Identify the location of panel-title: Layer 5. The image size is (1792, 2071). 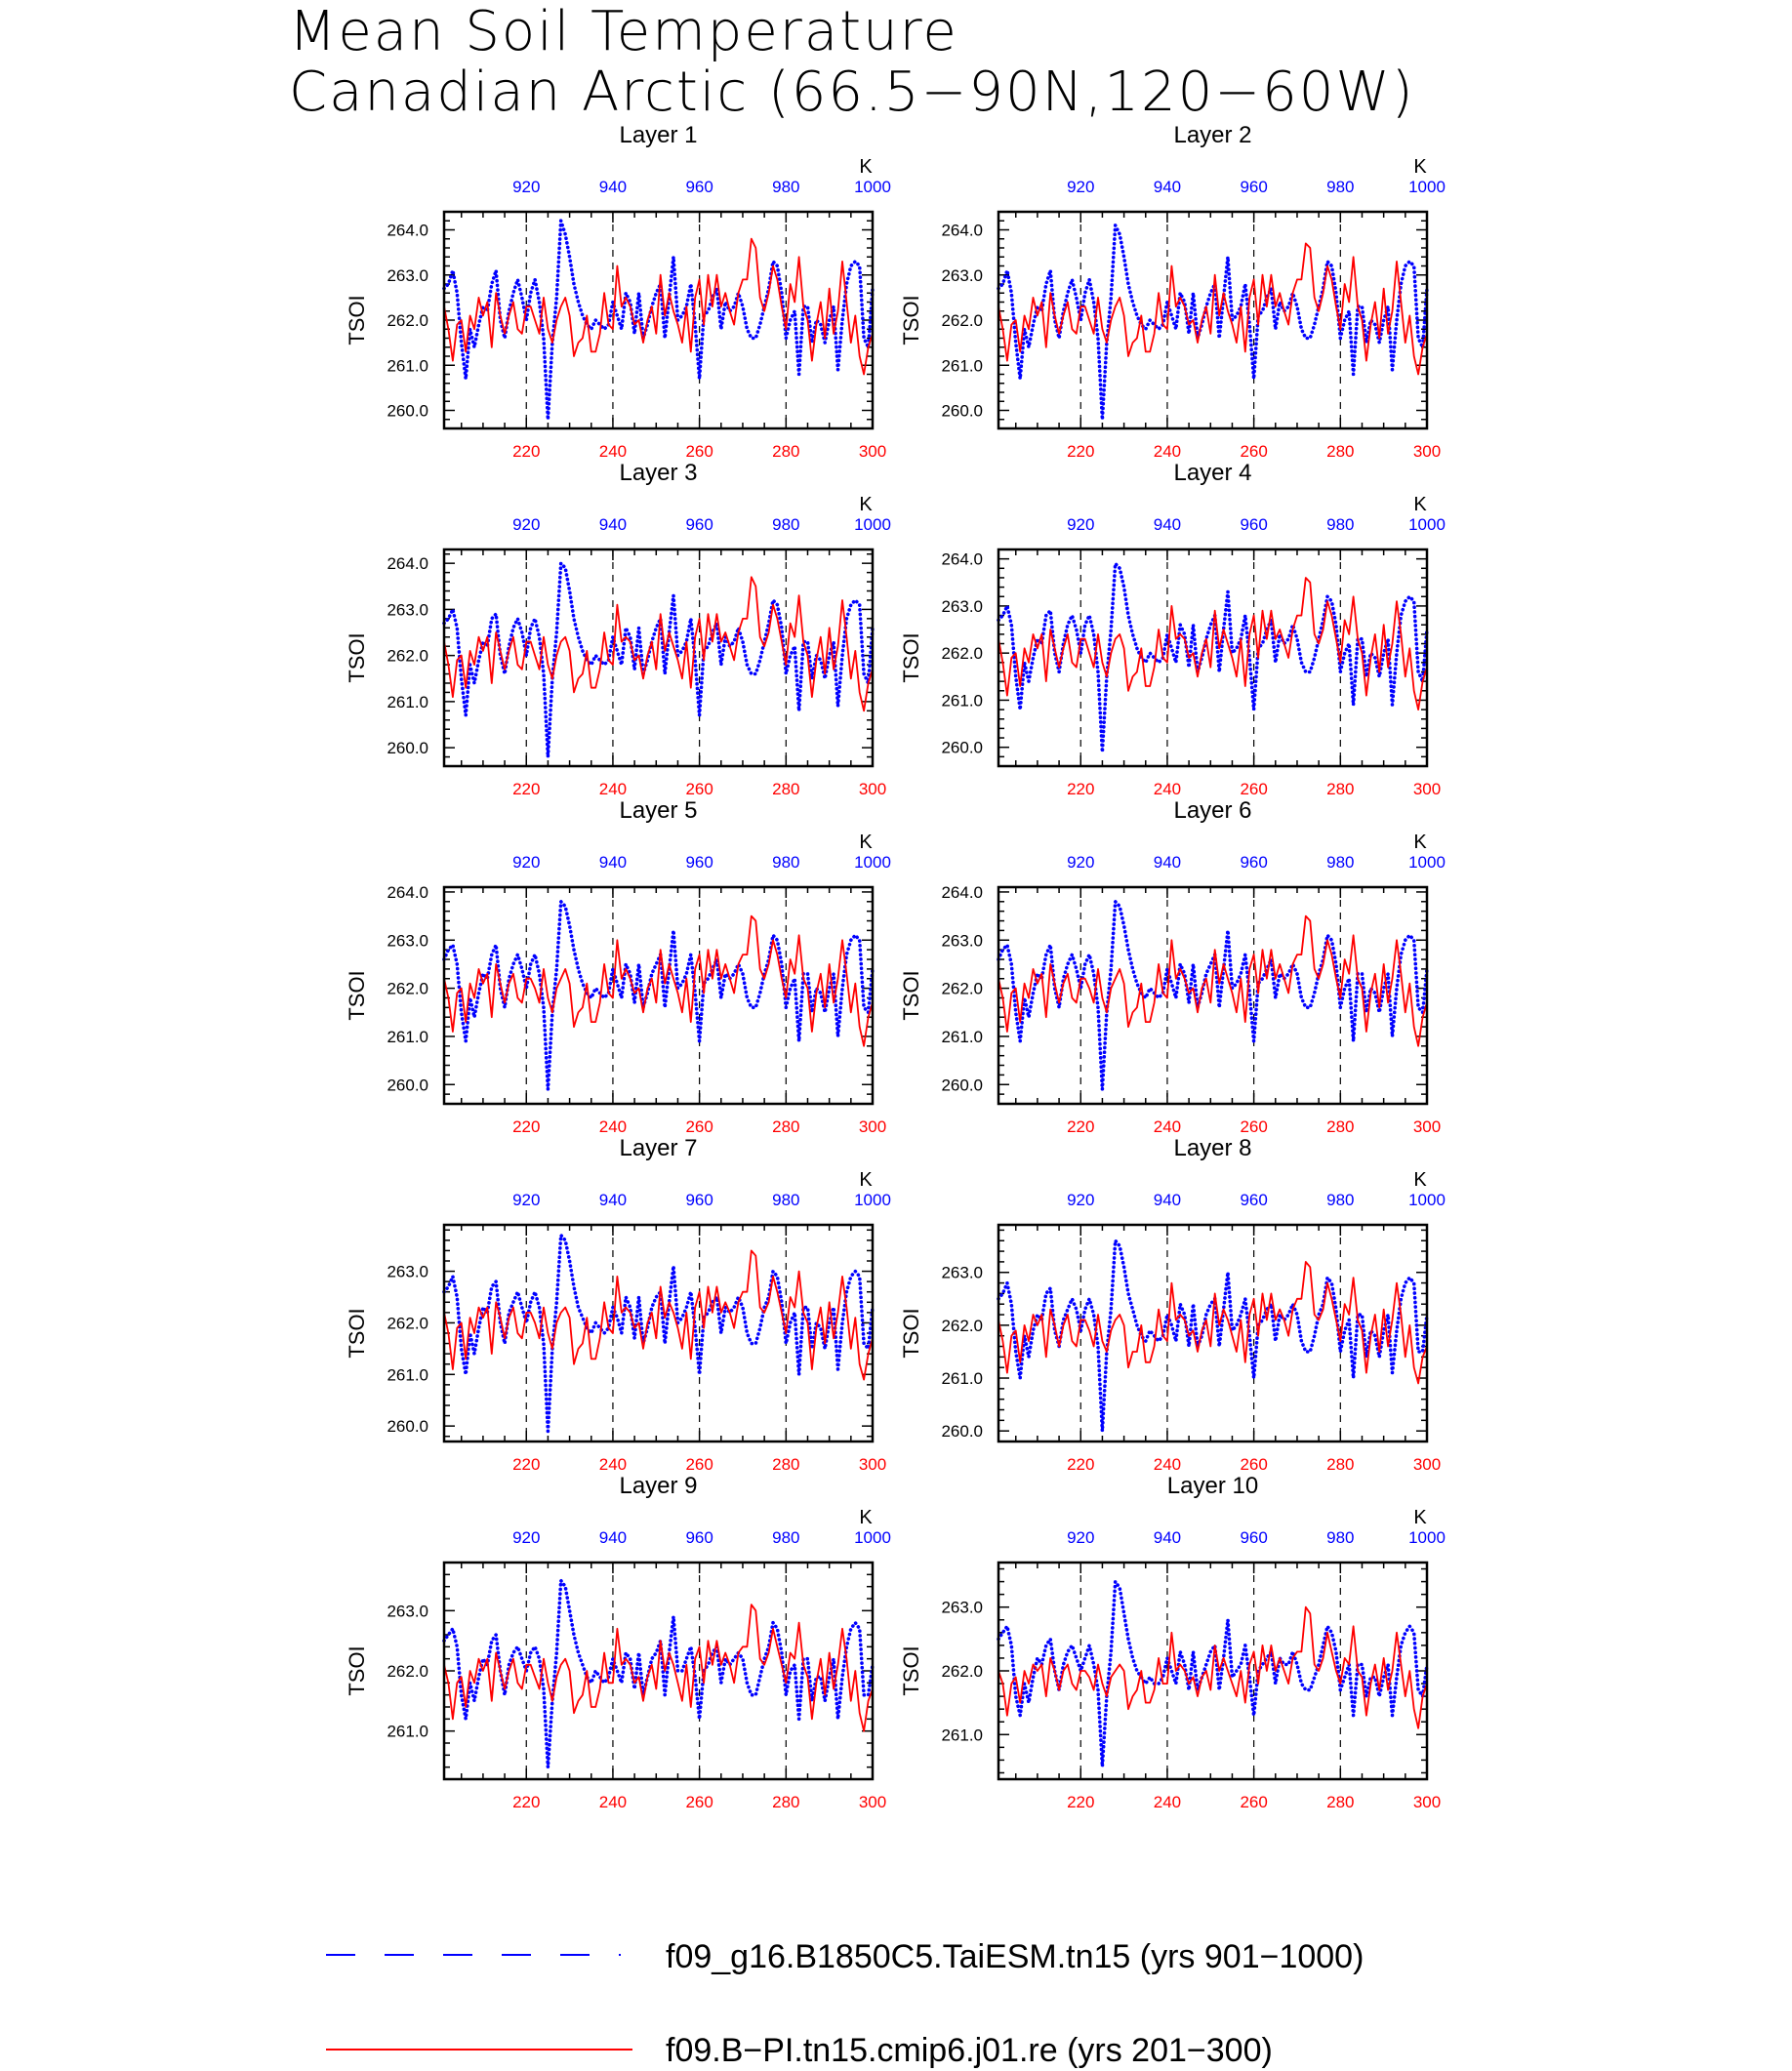
(658, 811).